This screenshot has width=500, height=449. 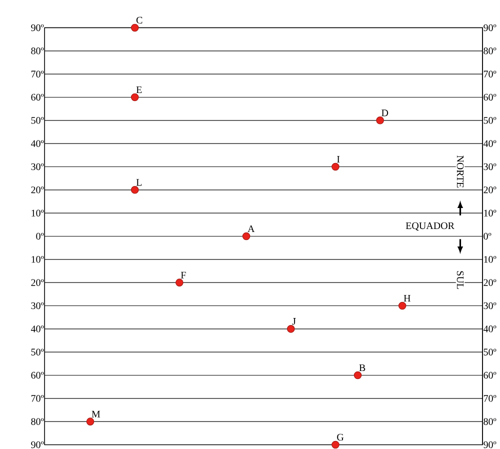 What do you see at coordinates (183, 275) in the screenshot?
I see `series-label: F` at bounding box center [183, 275].